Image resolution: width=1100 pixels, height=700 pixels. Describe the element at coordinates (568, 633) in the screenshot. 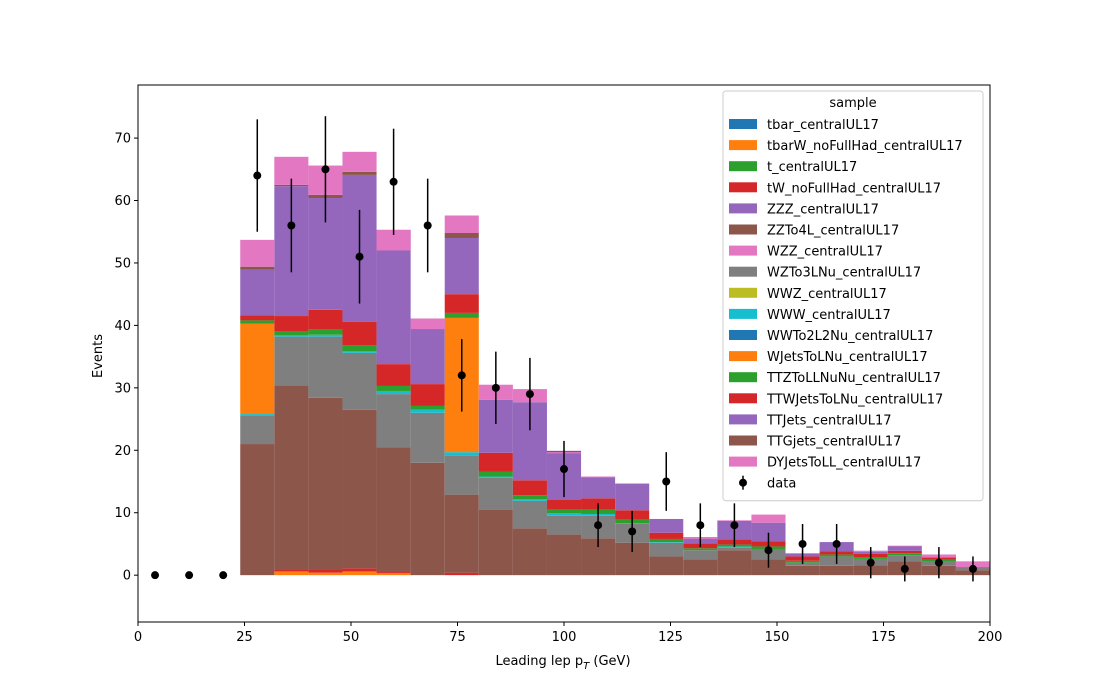

I see `x-axis-ticks: 0 25 50 75 100 125 150 175 200` at that location.